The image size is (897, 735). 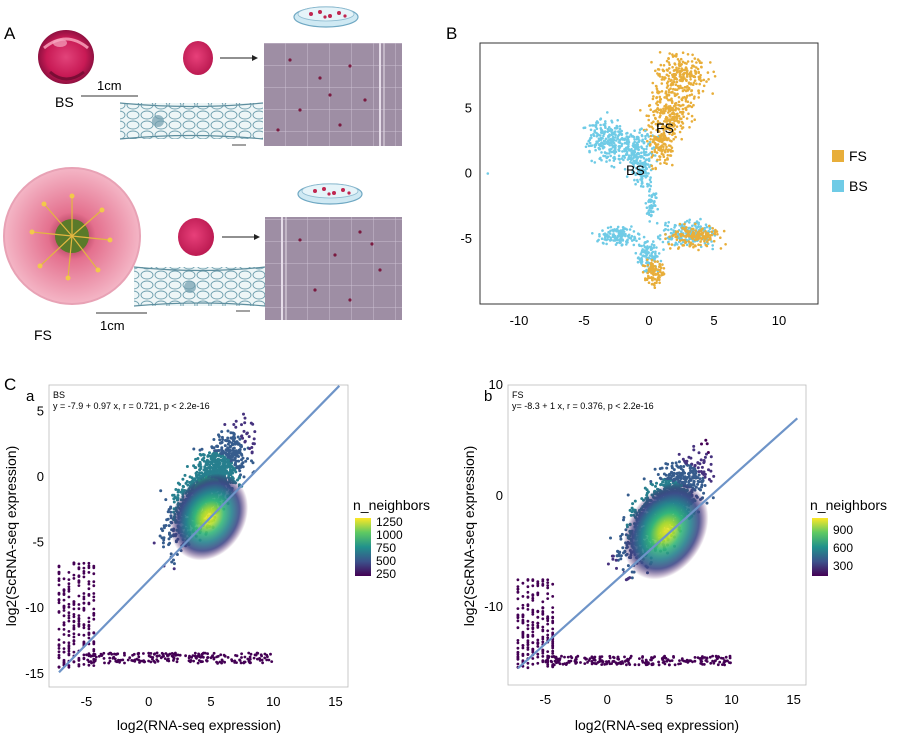 I want to click on petri-dish-bottom-icon, so click(x=330, y=194).